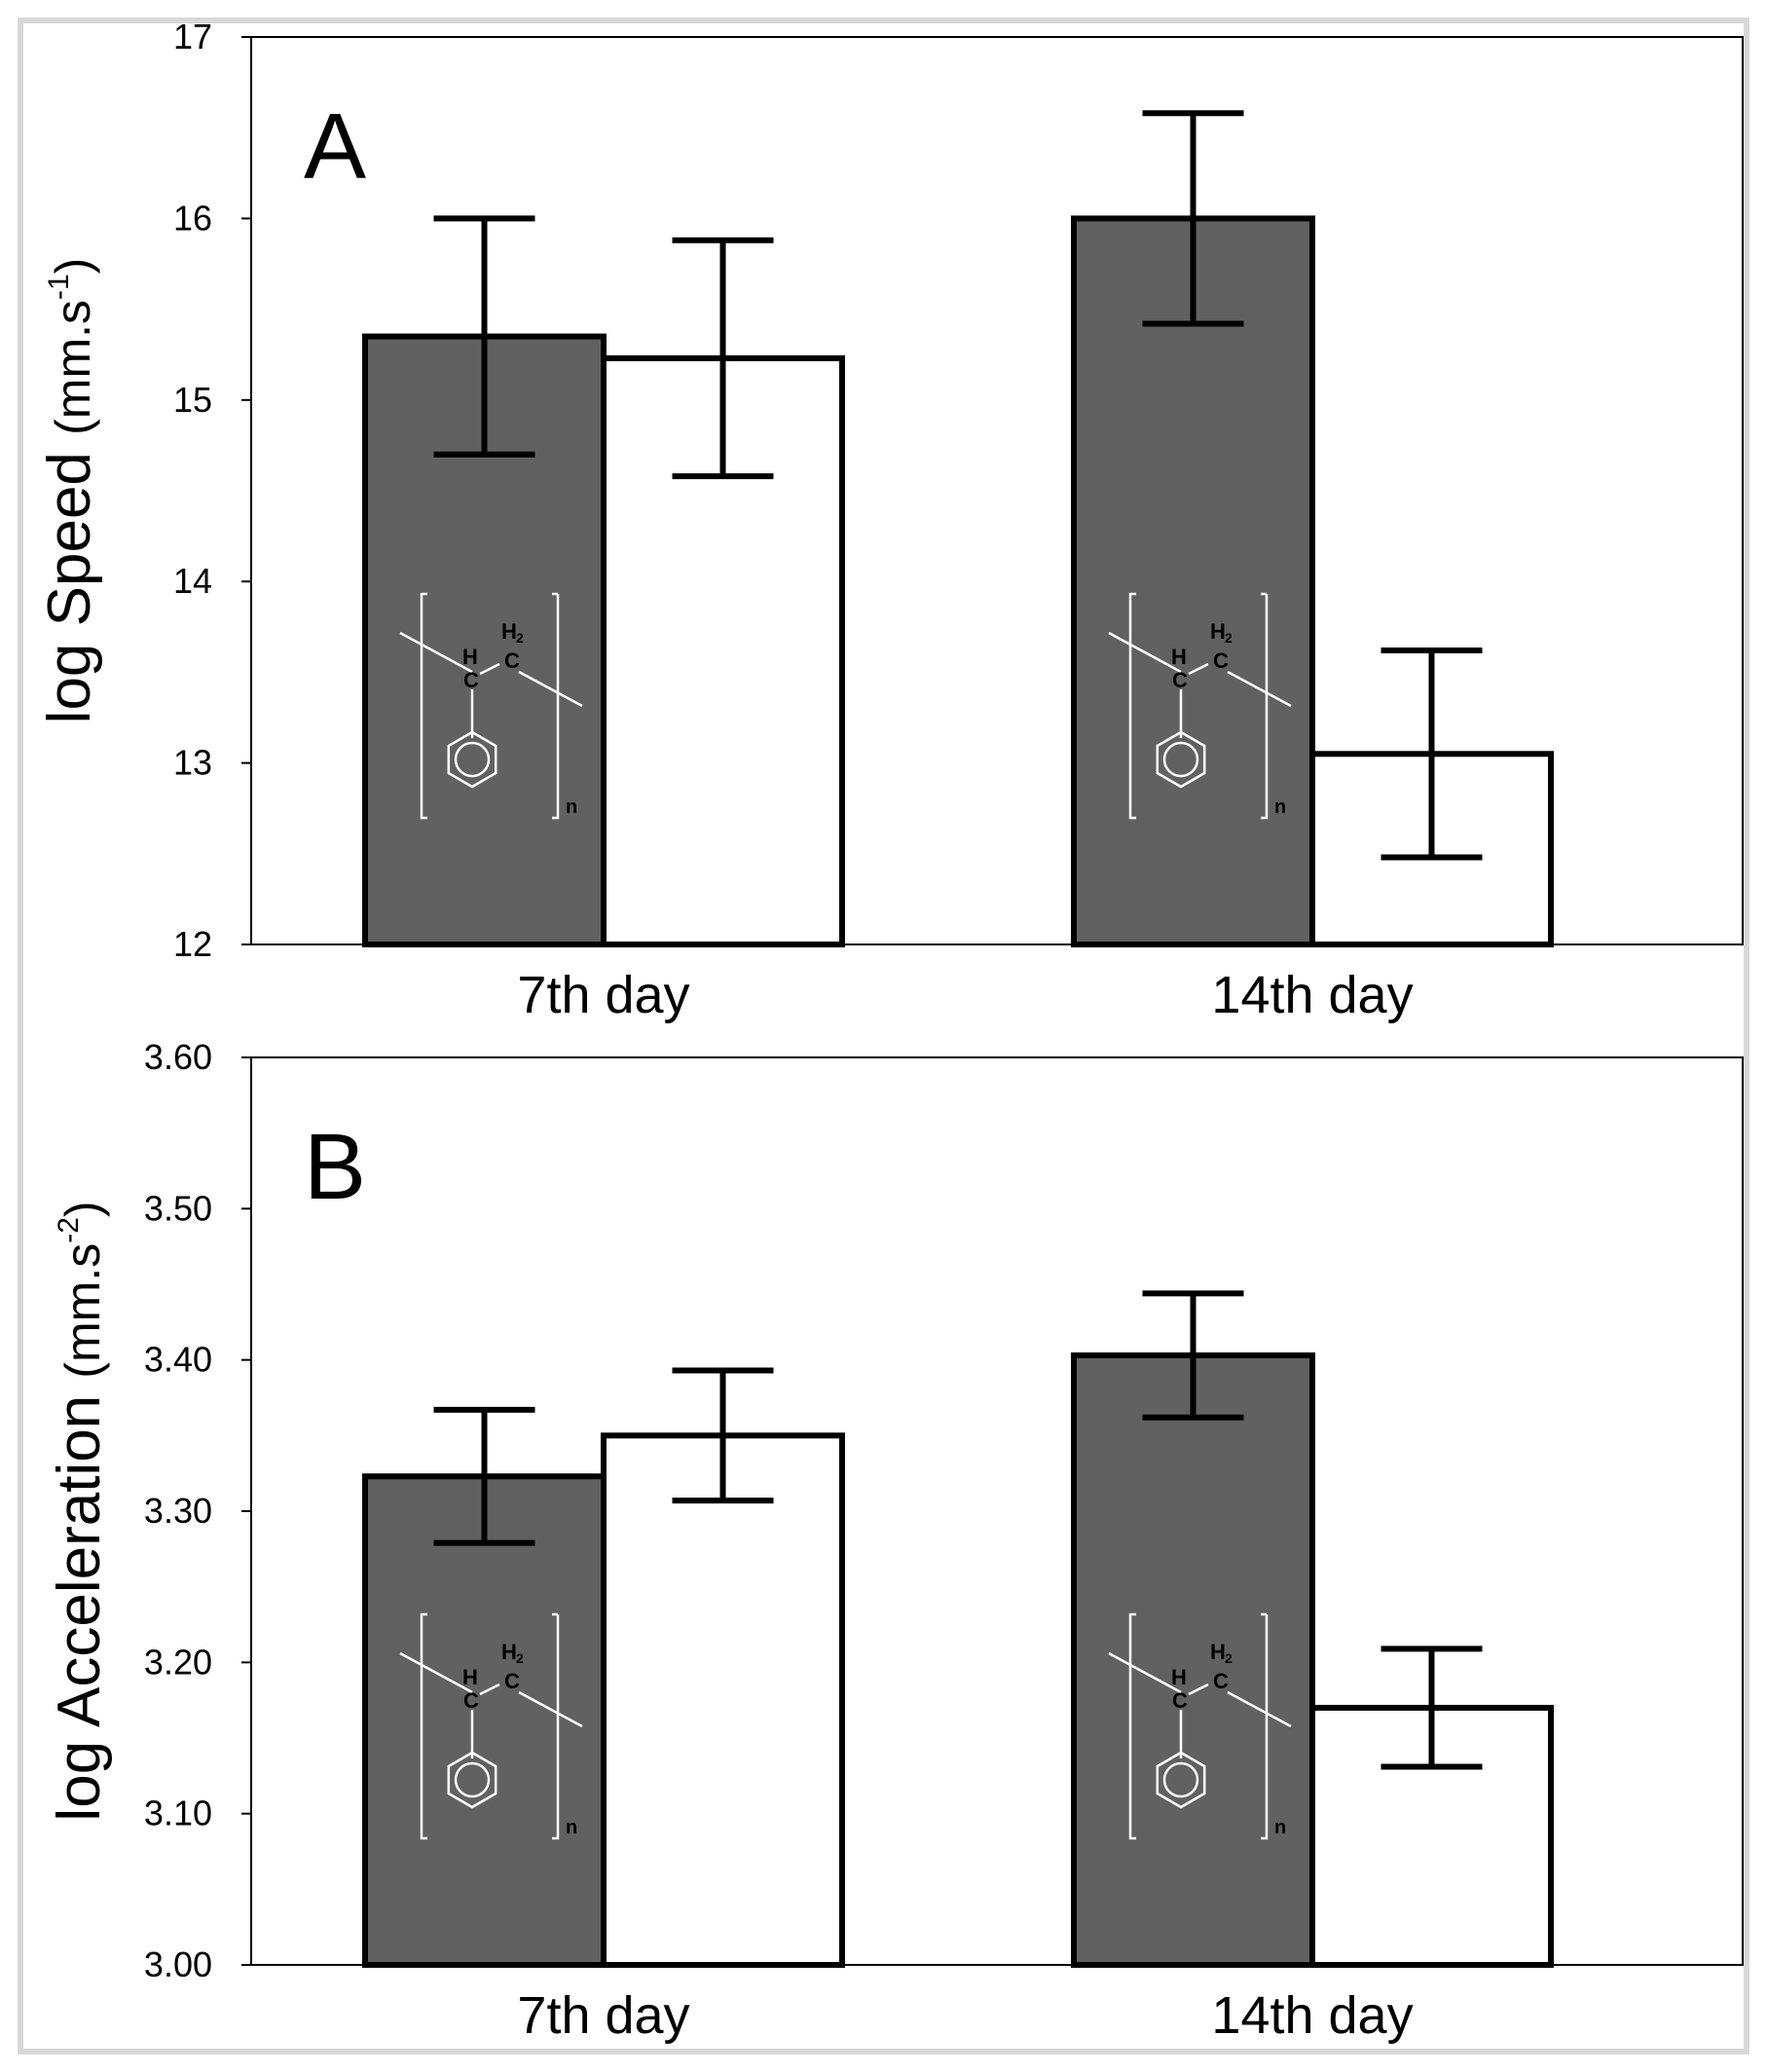 The image size is (1767, 2072). I want to click on panel-letter: A, so click(335, 146).